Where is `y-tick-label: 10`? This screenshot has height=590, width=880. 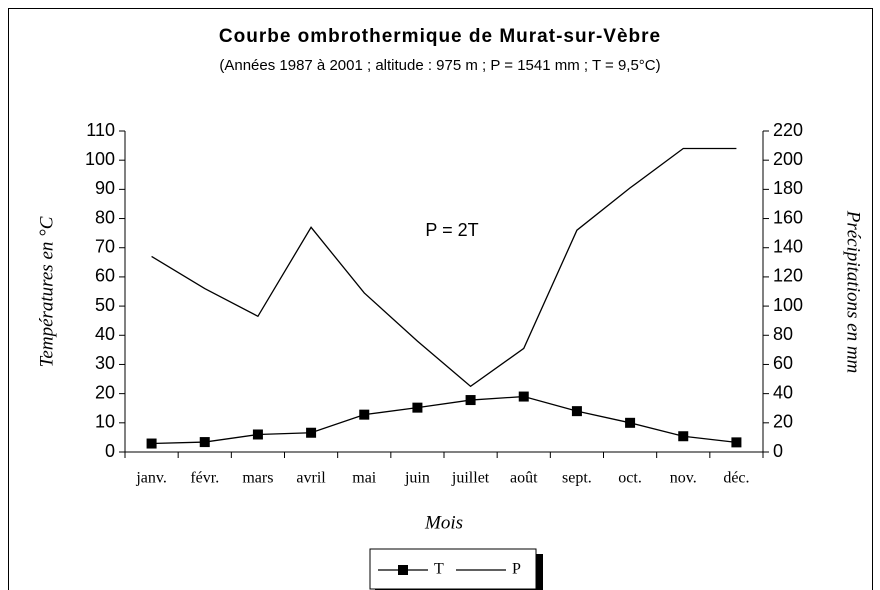 y-tick-label: 10 is located at coordinates (105, 422).